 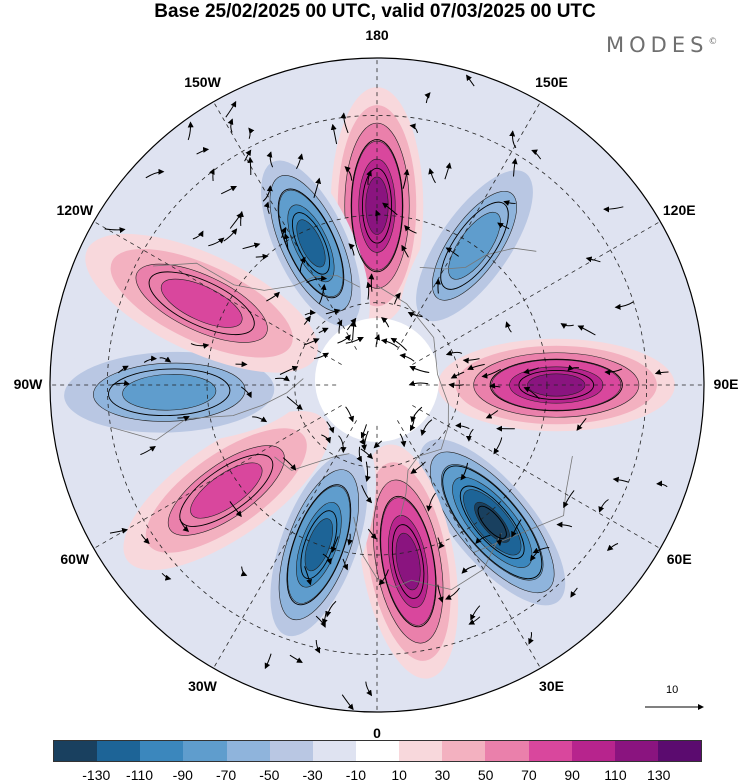 What do you see at coordinates (377, 751) in the screenshot?
I see `colorbar` at bounding box center [377, 751].